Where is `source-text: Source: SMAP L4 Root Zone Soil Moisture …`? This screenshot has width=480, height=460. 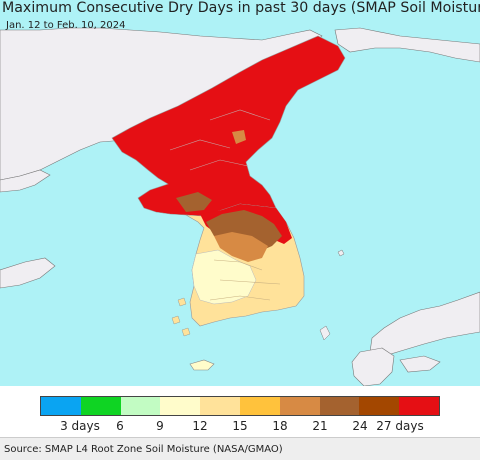 source-text: Source: SMAP L4 Root Zone Soil Moisture … is located at coordinates (143, 449).